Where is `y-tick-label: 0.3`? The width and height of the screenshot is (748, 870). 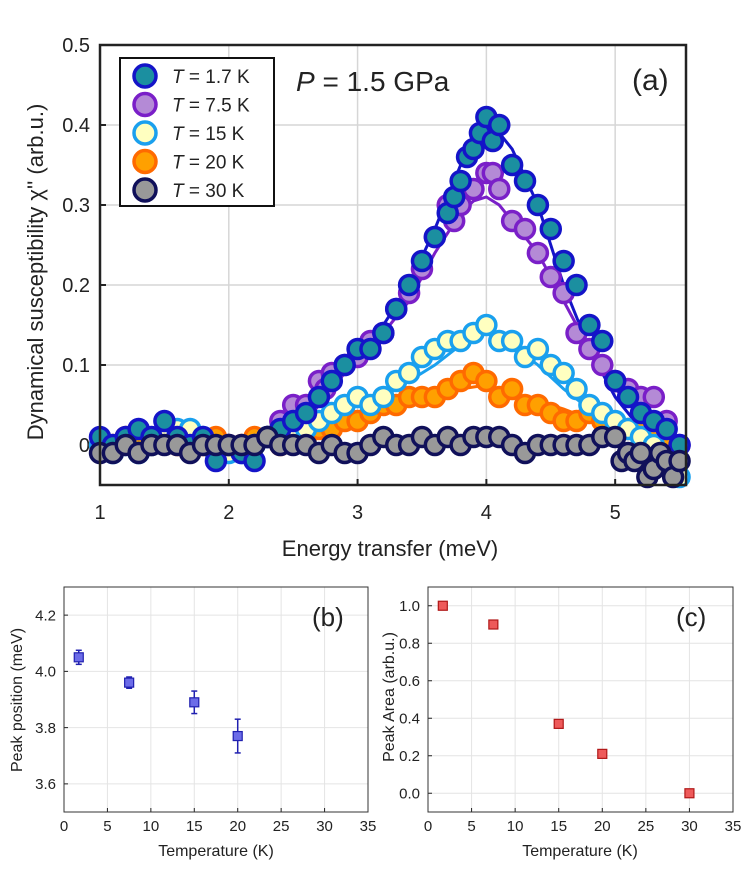 y-tick-label: 0.3 is located at coordinates (76, 206).